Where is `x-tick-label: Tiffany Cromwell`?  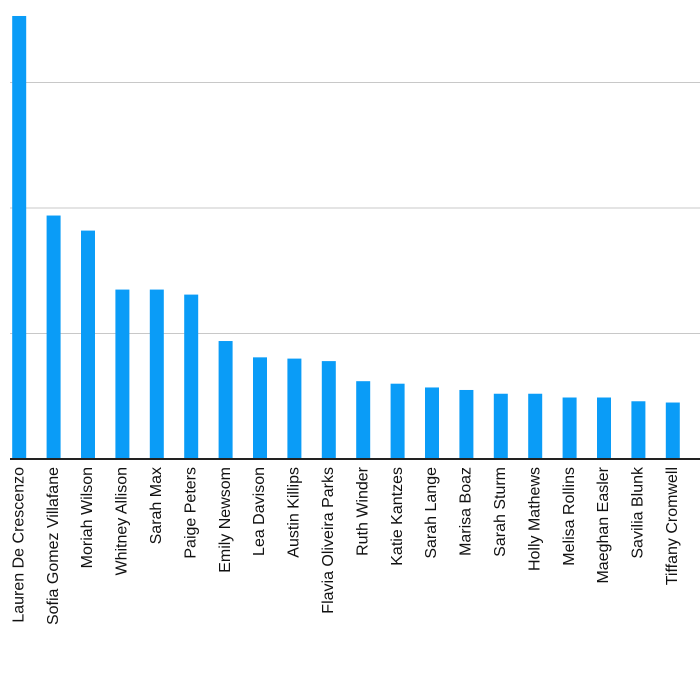
x-tick-label: Tiffany Cromwell is located at coordinates (672, 526).